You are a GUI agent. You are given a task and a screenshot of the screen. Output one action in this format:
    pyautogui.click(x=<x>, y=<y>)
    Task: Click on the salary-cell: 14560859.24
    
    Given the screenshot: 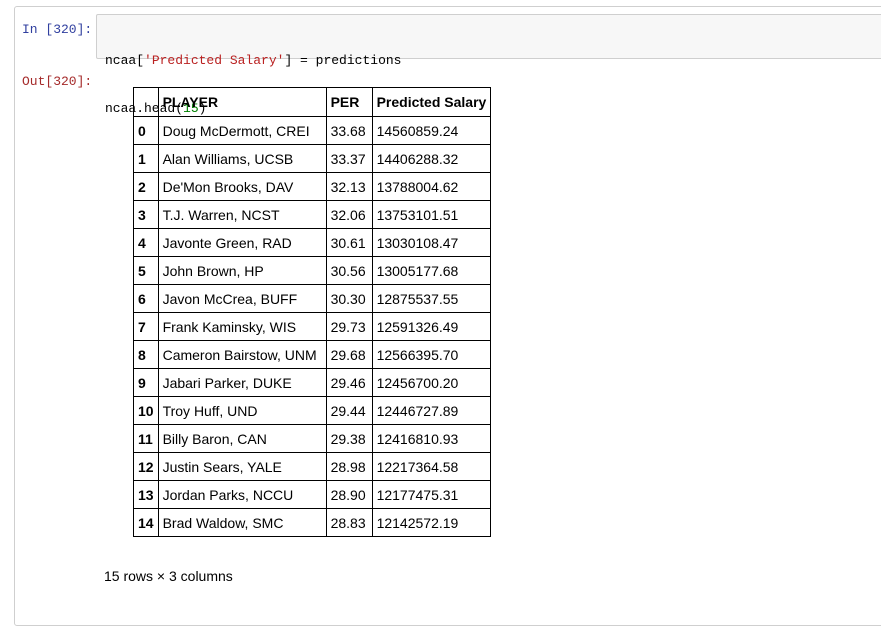 What is the action you would take?
    pyautogui.click(x=431, y=130)
    